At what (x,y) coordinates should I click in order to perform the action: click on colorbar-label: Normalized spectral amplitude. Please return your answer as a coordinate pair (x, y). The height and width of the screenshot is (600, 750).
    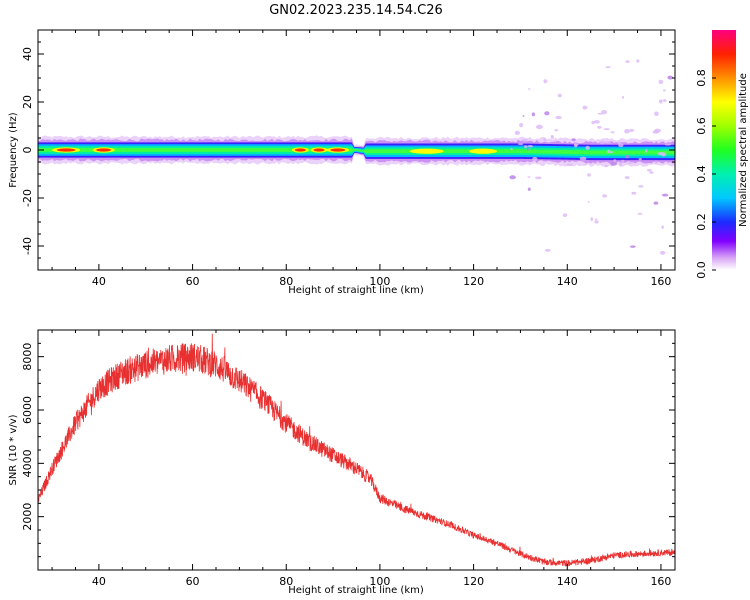
    Looking at the image, I should click on (743, 150).